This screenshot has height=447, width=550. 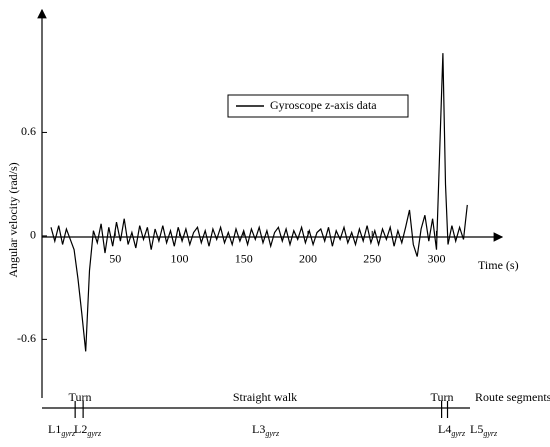 What do you see at coordinates (265, 397) in the screenshot?
I see `route-annotation: Straight walk` at bounding box center [265, 397].